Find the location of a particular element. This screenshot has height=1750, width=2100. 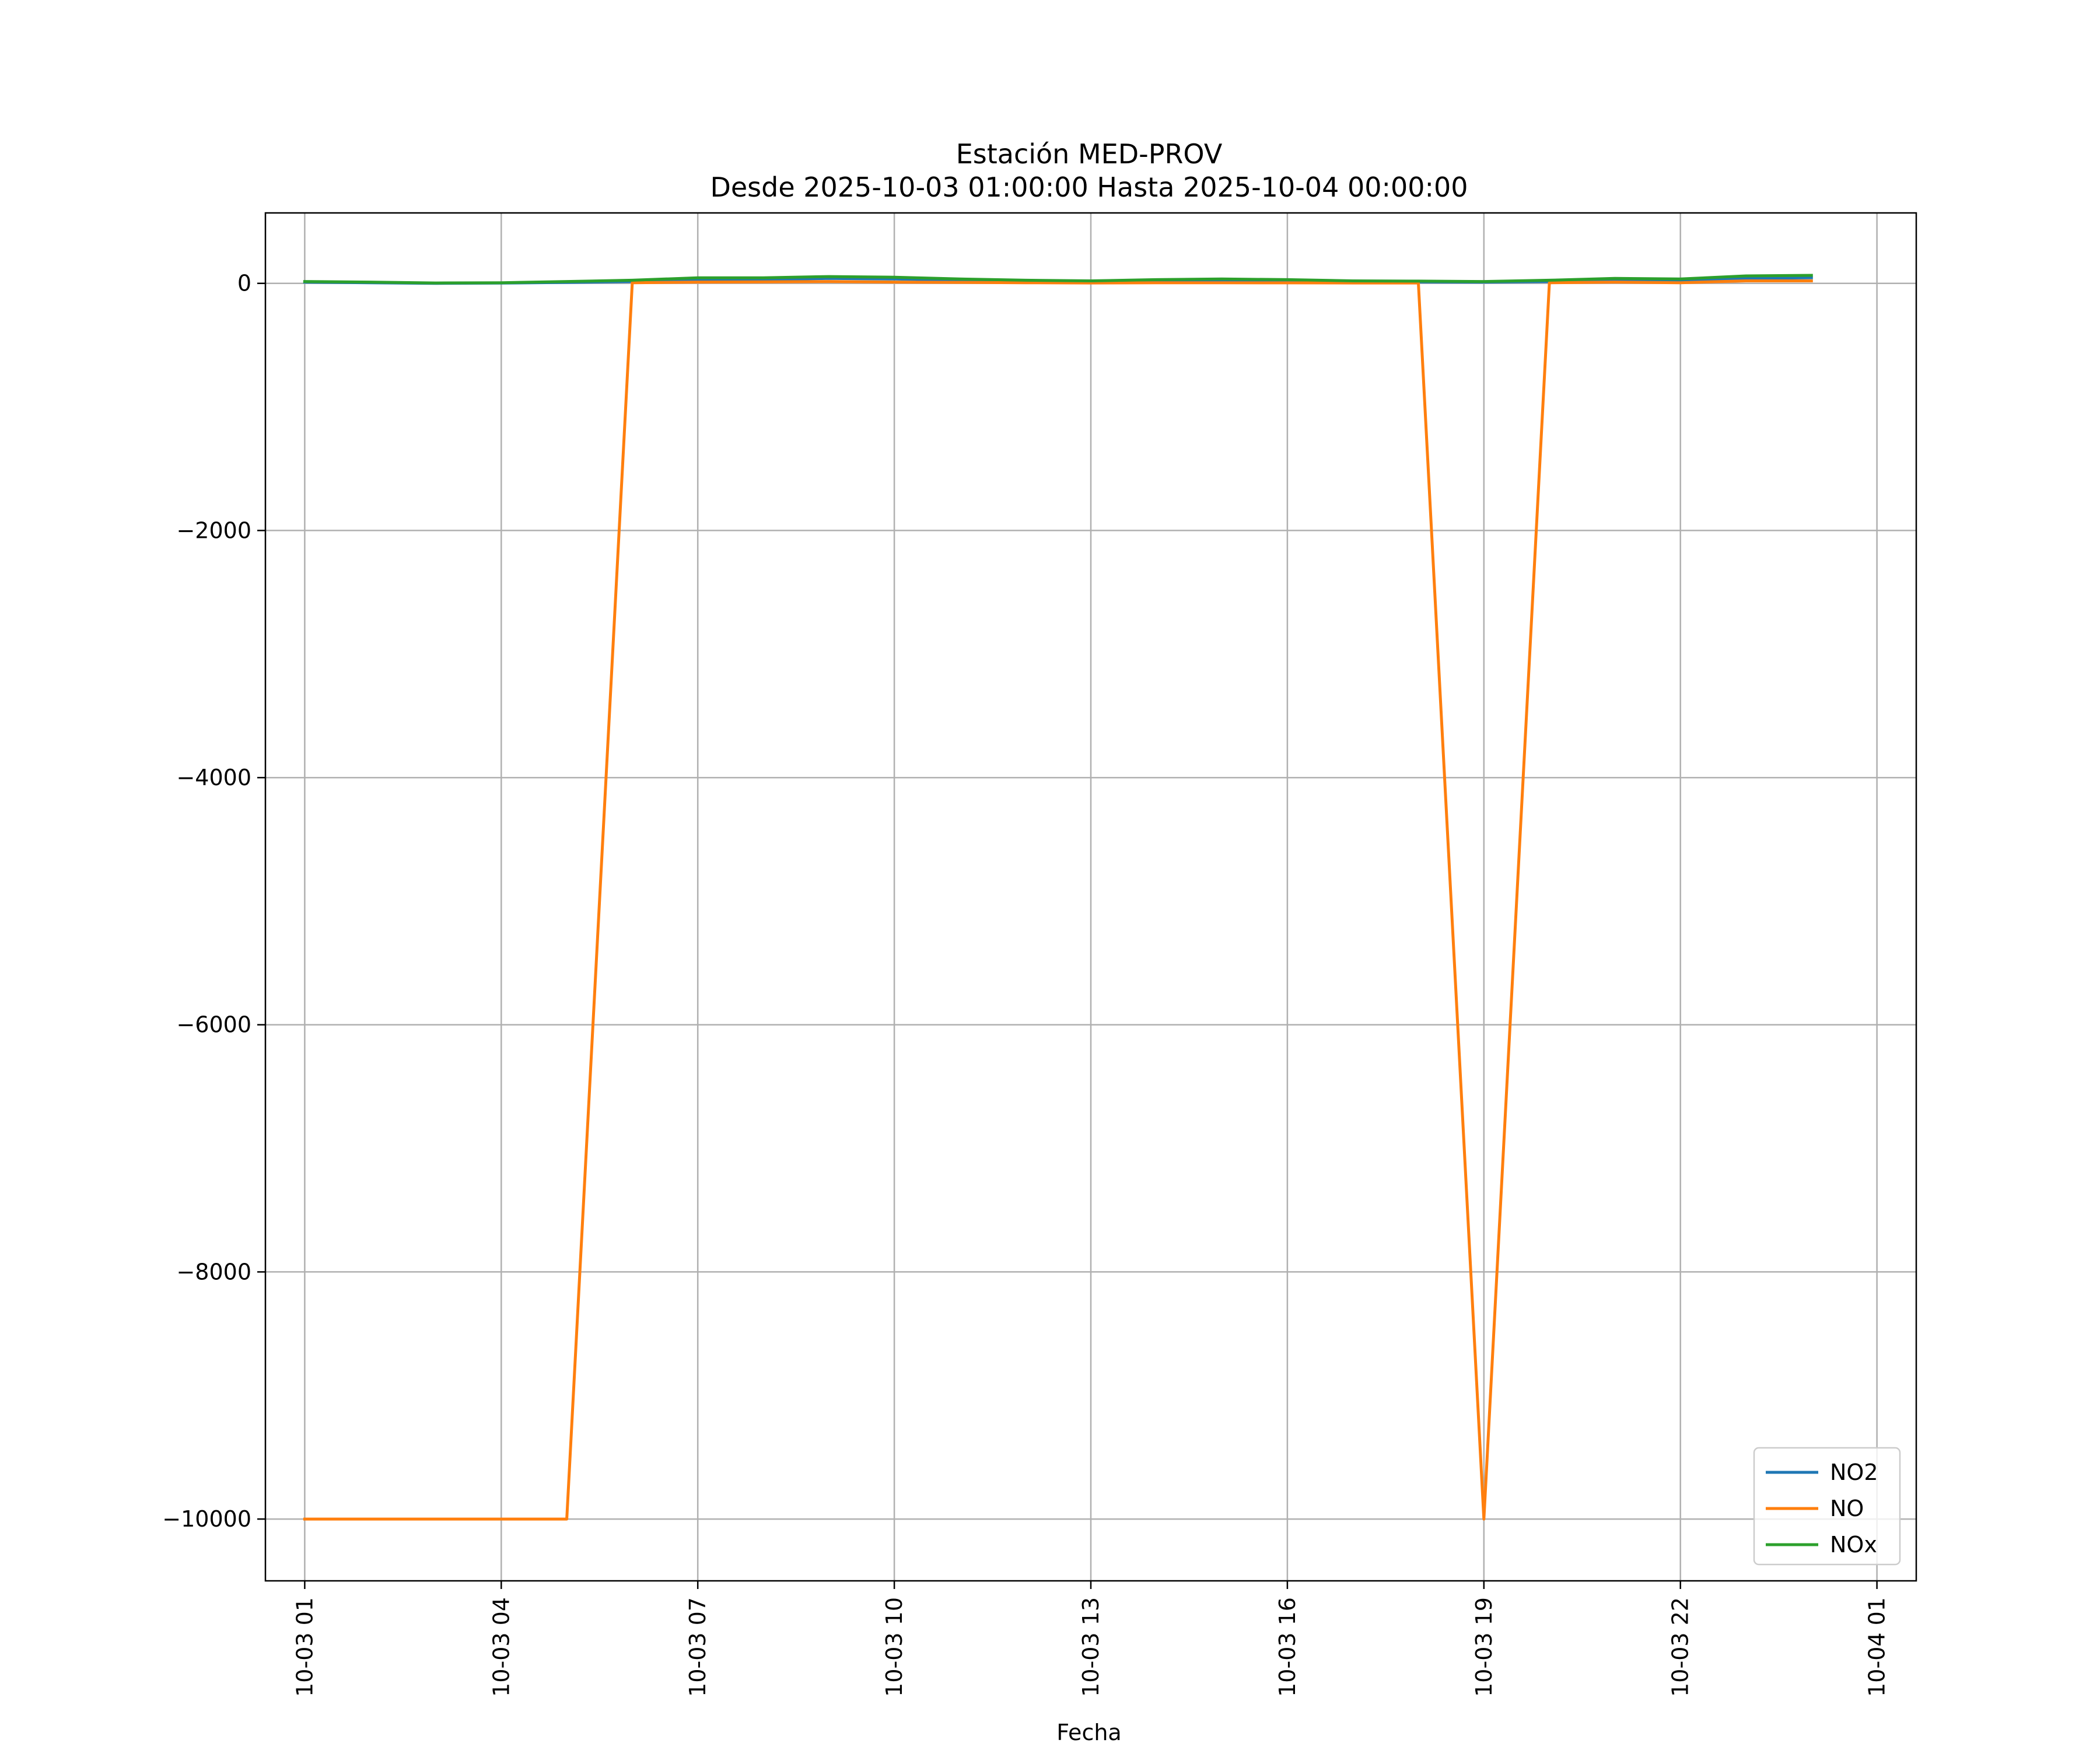

x-tick-label: 10-03 22 is located at coordinates (1680, 1647).